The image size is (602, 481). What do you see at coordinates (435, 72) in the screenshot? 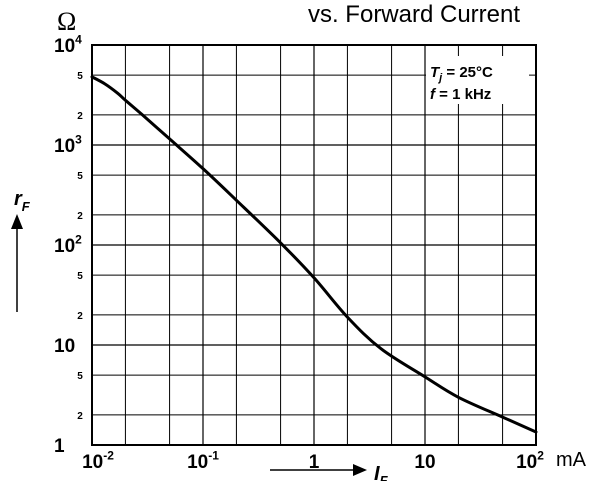
I see `annotation-tj-base: T` at bounding box center [435, 72].